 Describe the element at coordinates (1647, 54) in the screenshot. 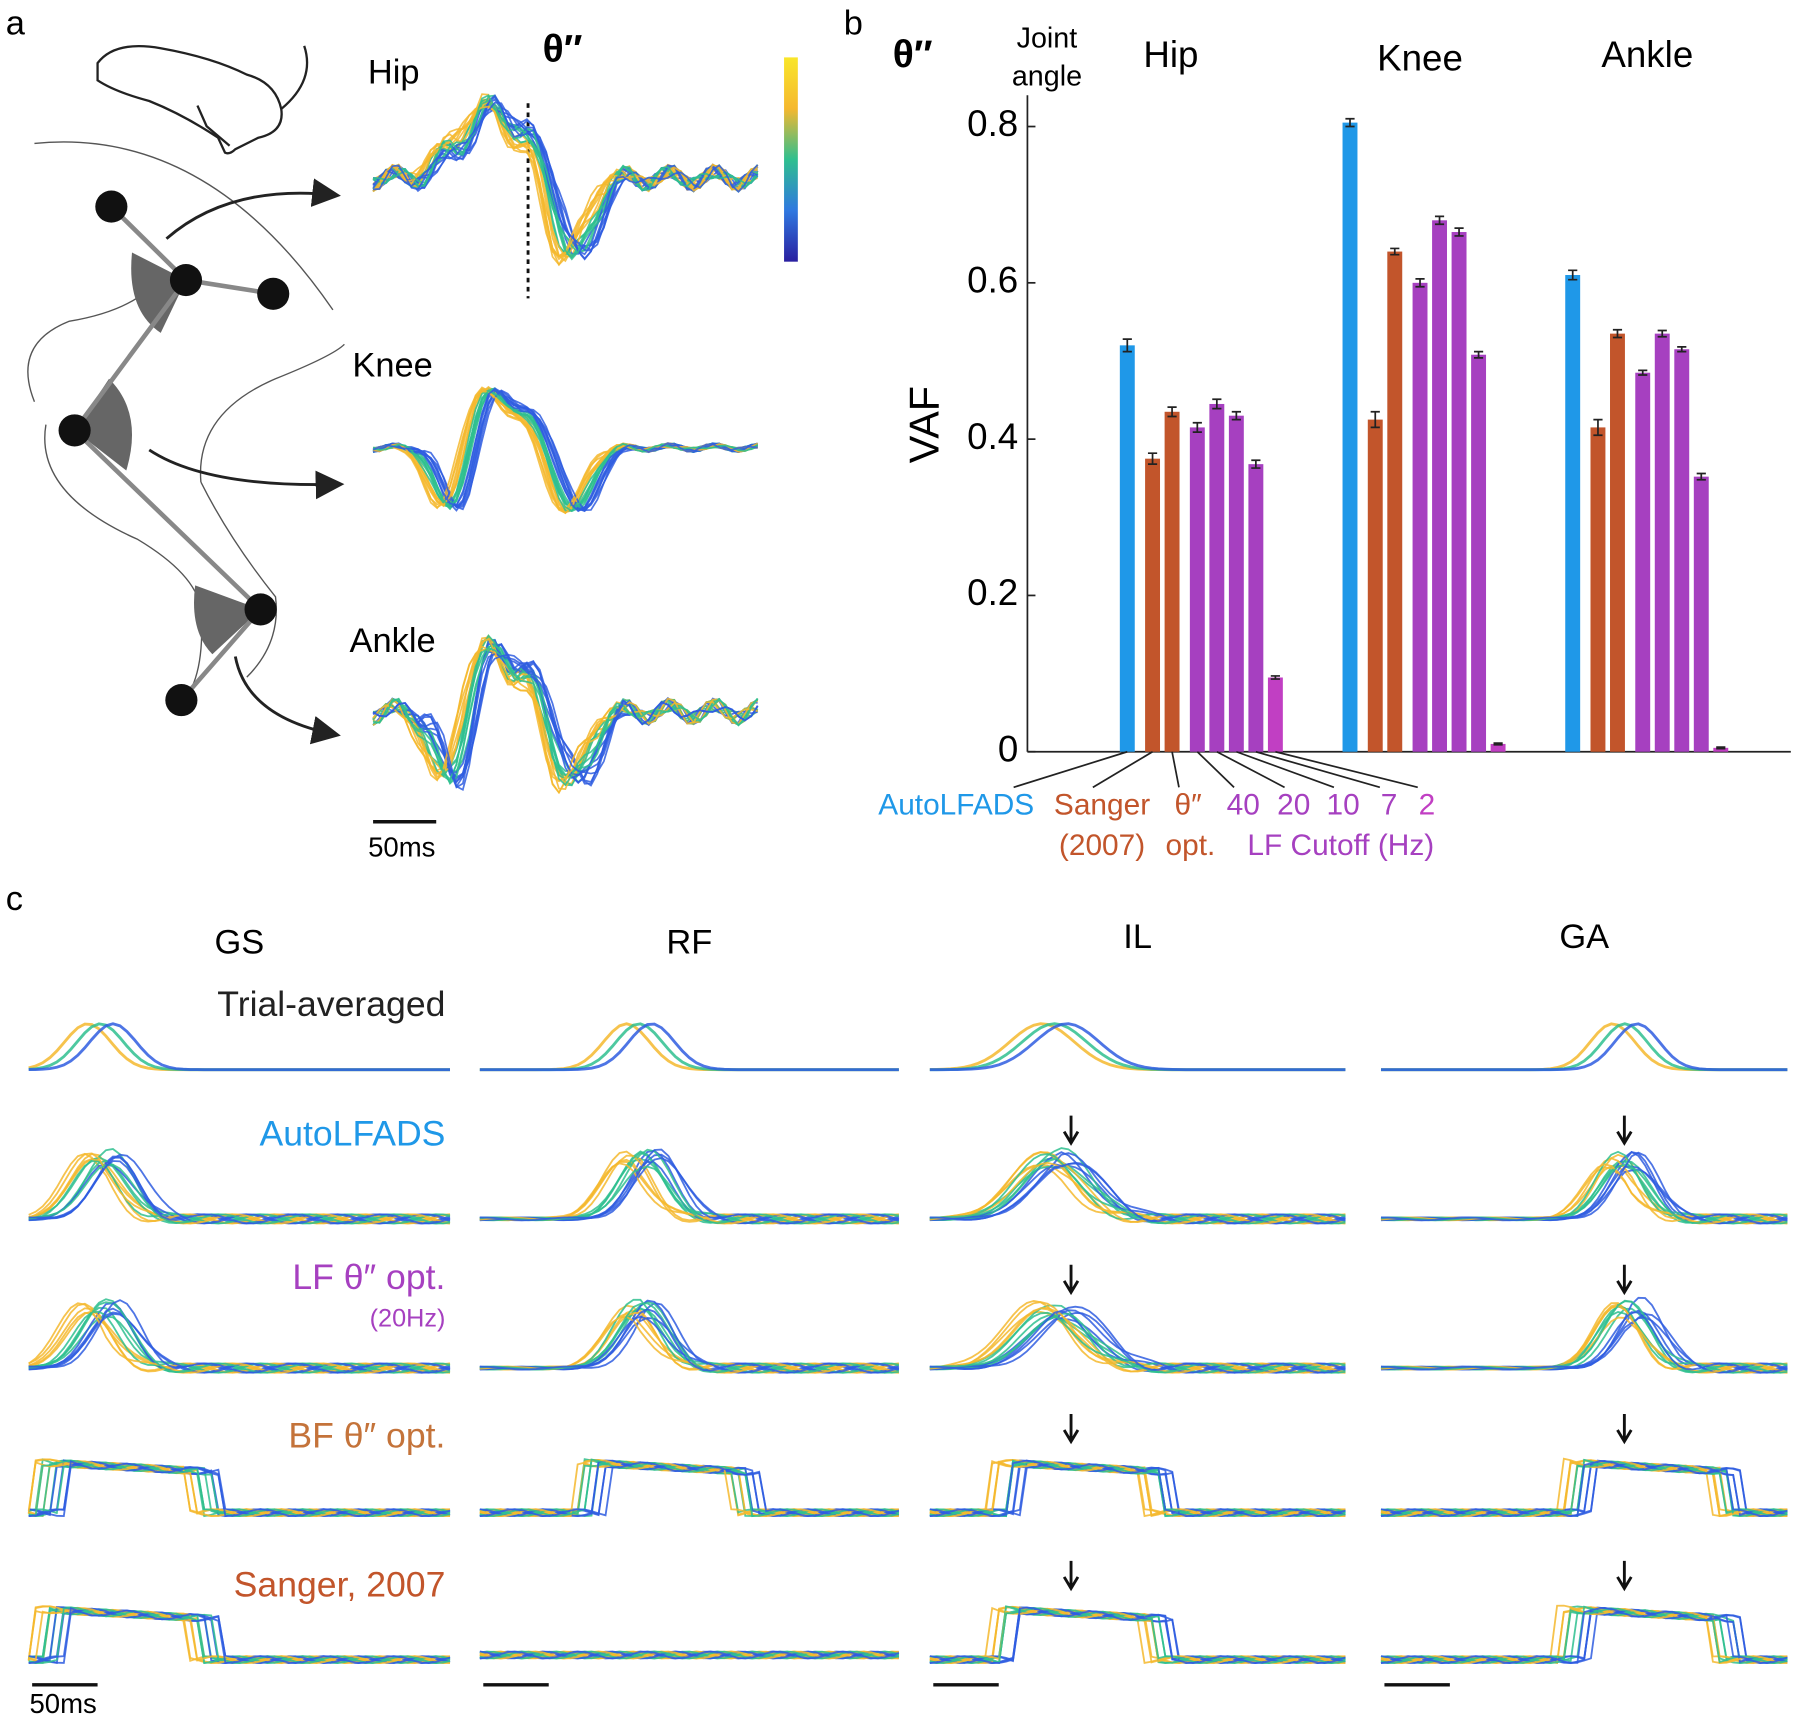

I see `category-label: Ankle` at that location.